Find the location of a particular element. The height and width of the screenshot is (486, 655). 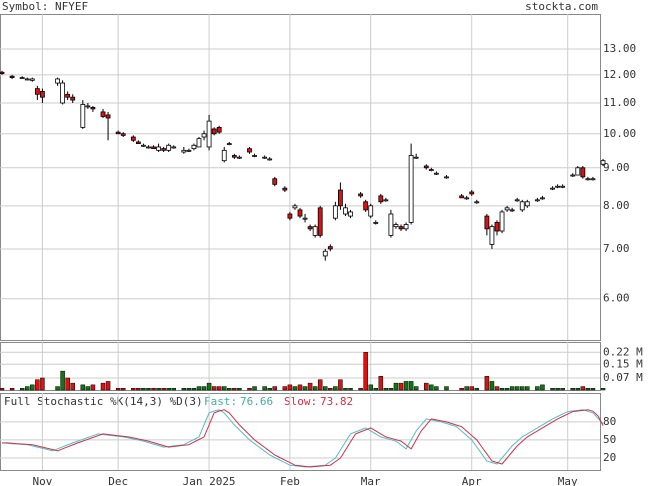

y-tick-label: 50 is located at coordinates (609, 439).